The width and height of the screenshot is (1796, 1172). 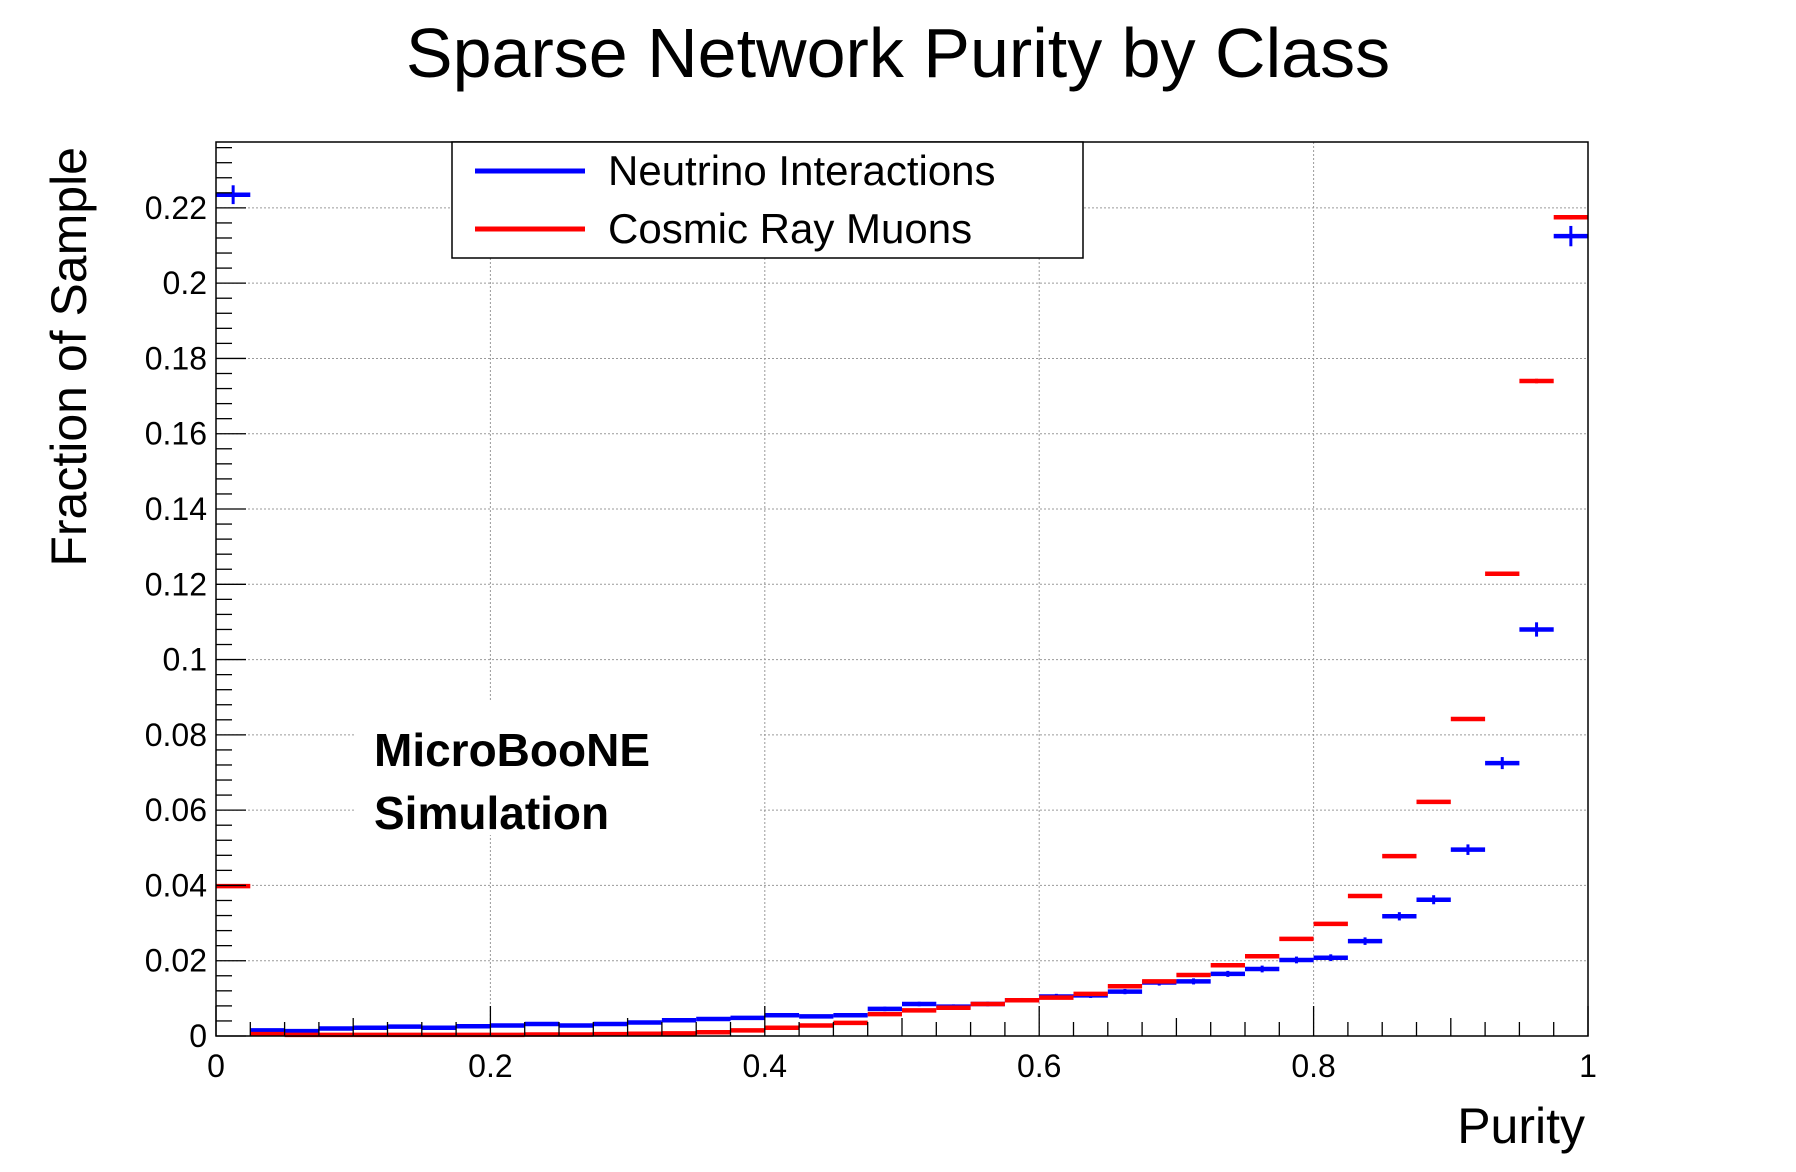 I want to click on y-tick-label: 0.16, so click(x=176, y=434).